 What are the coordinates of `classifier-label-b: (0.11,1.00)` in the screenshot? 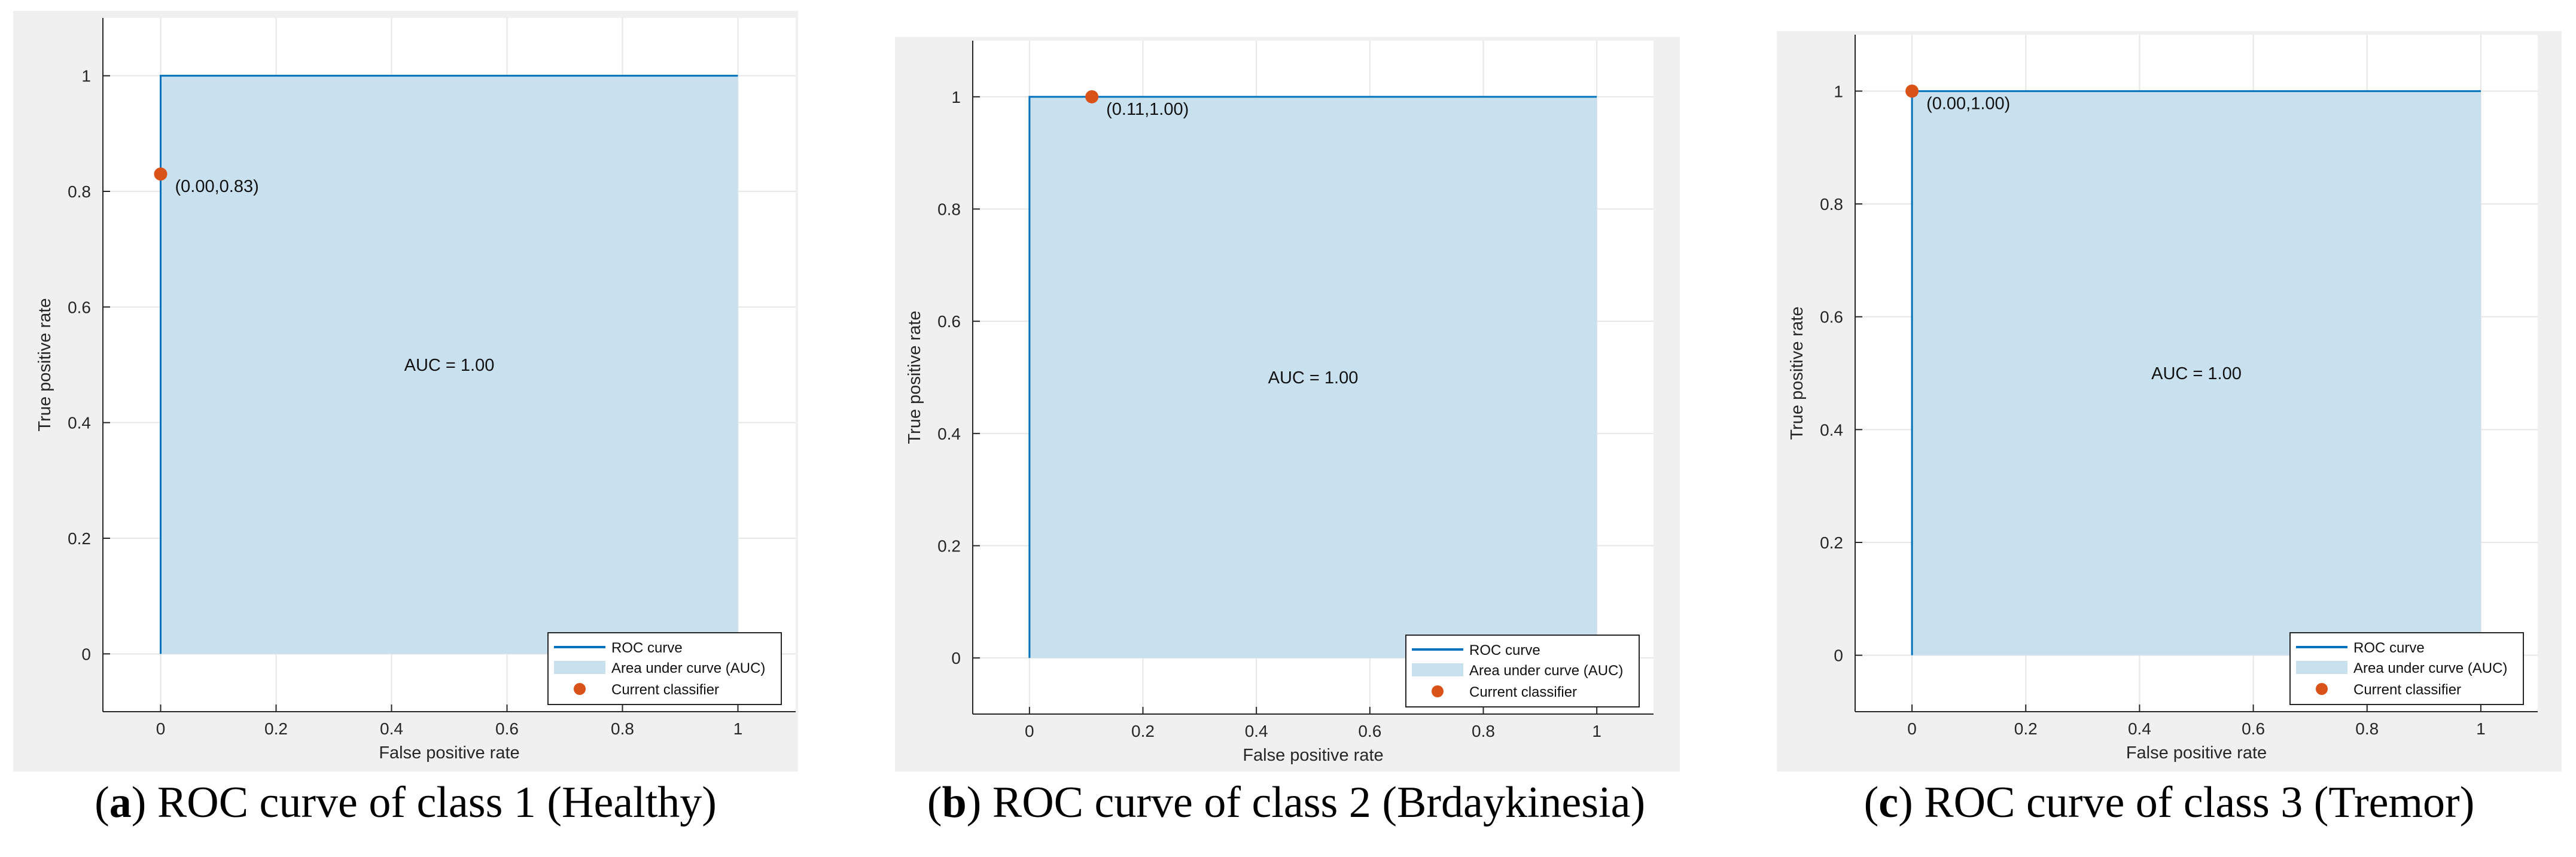 It's located at (1147, 110).